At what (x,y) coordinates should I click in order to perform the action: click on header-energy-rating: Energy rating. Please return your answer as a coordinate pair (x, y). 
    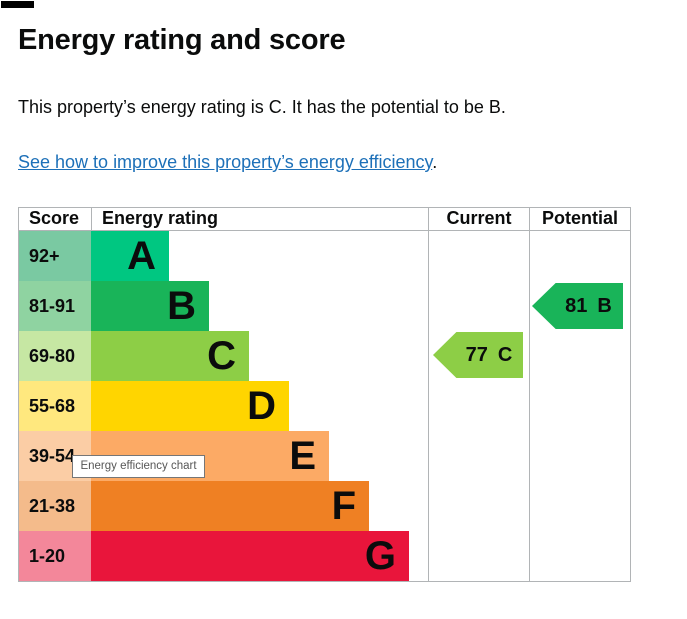
    Looking at the image, I should click on (259, 219).